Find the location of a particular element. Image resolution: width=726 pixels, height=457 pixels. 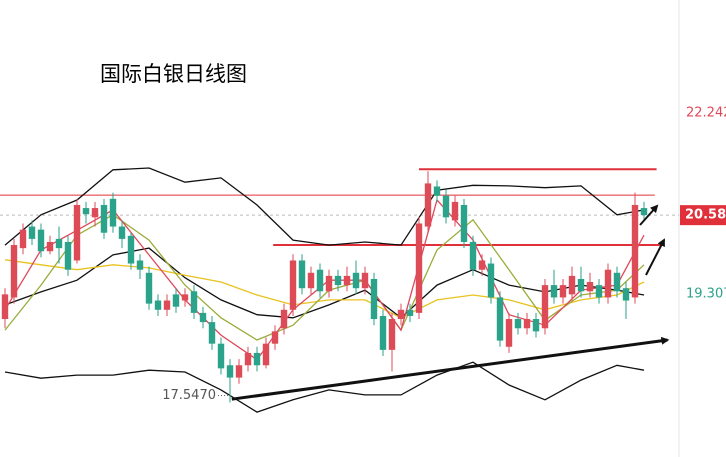

y-tick-label: 19.307 is located at coordinates (706, 293).